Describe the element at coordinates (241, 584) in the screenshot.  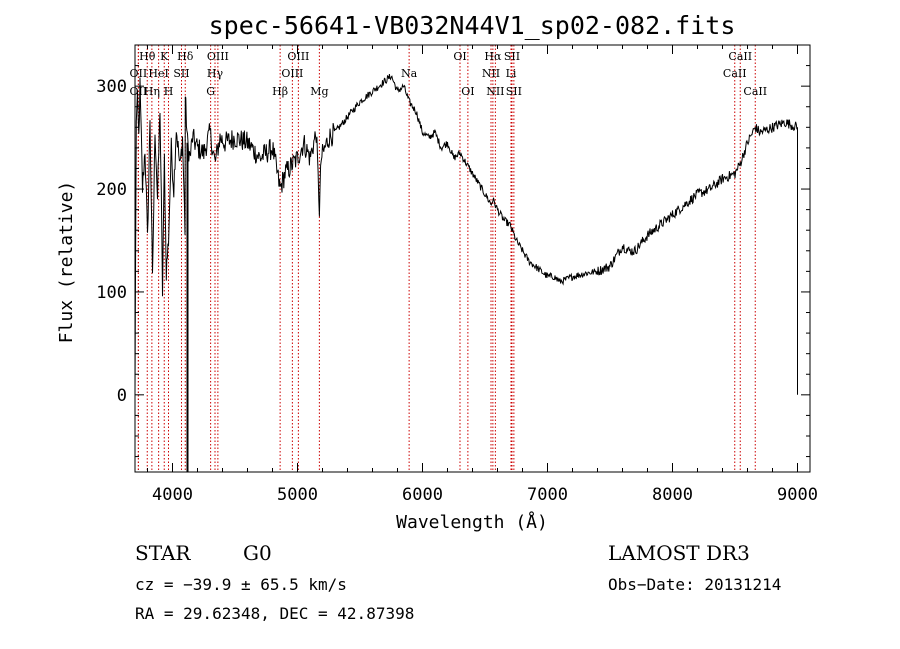
I see `redshift-cz: cz = −39.9 ± 65.5 km/s` at that location.